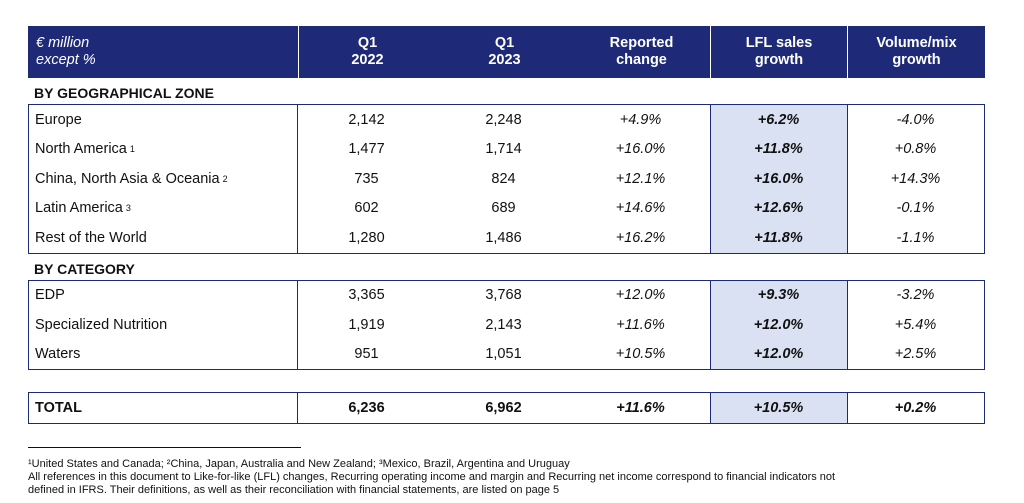  I want to click on header-reported-line1: Reported, so click(641, 43).